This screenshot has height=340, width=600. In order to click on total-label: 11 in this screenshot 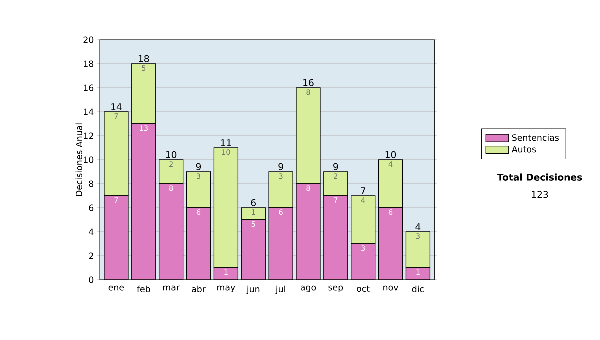, I will do `click(226, 143)`.